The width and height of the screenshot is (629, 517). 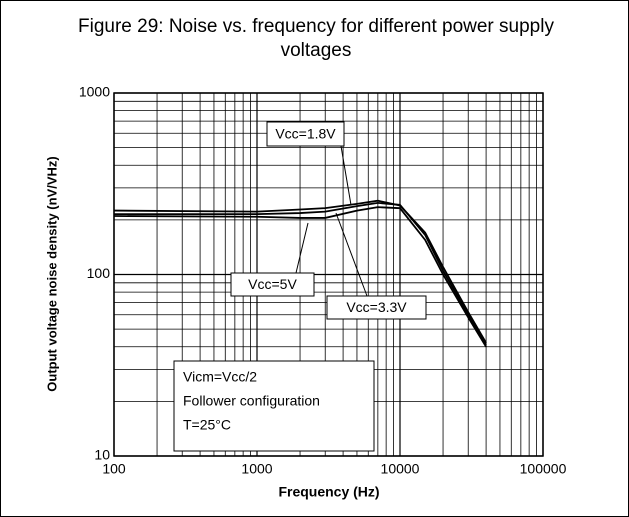 I want to click on y-tick-label: 10, so click(x=102, y=455).